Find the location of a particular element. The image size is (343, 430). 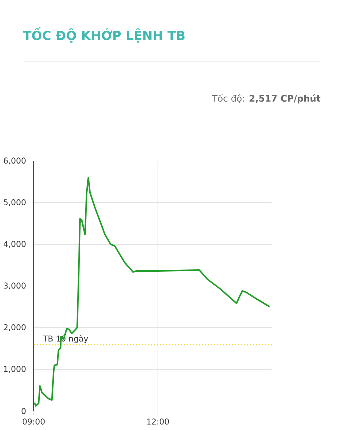

x-tick-label: 12:00 is located at coordinates (158, 421).